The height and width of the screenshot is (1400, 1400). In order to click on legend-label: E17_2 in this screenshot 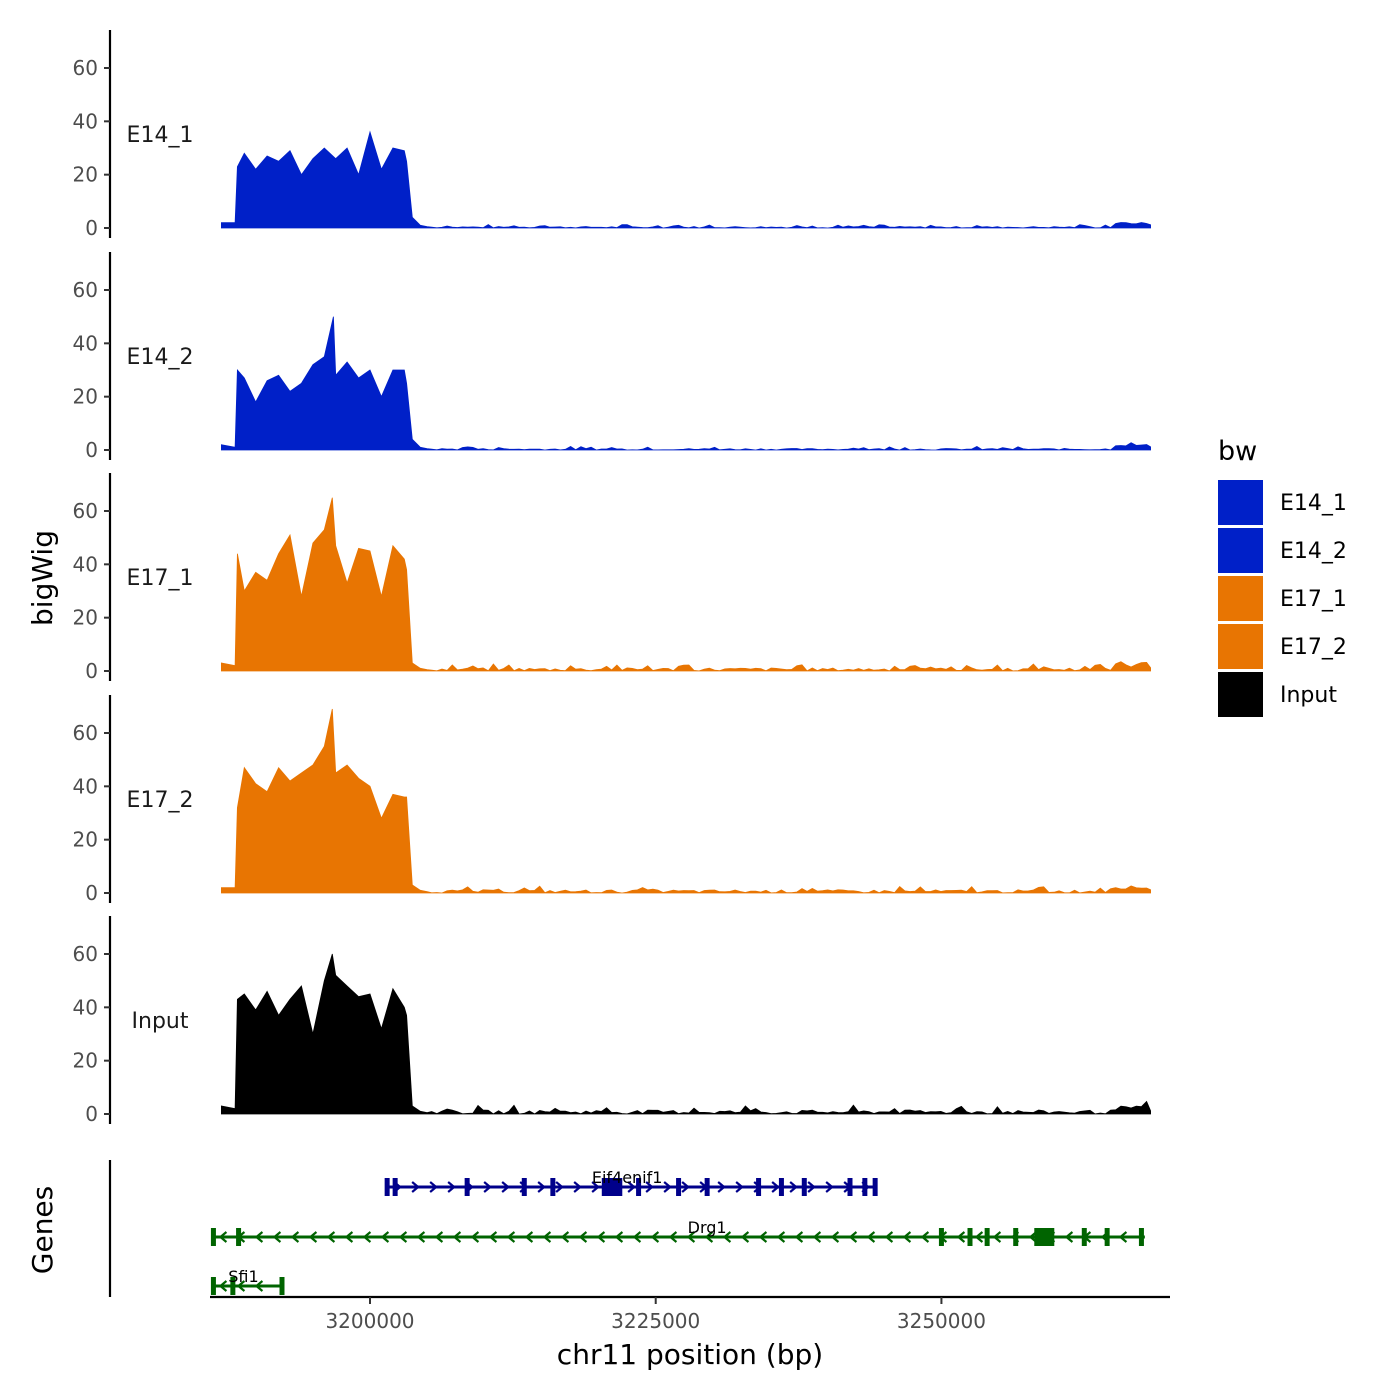, I will do `click(1313, 647)`.